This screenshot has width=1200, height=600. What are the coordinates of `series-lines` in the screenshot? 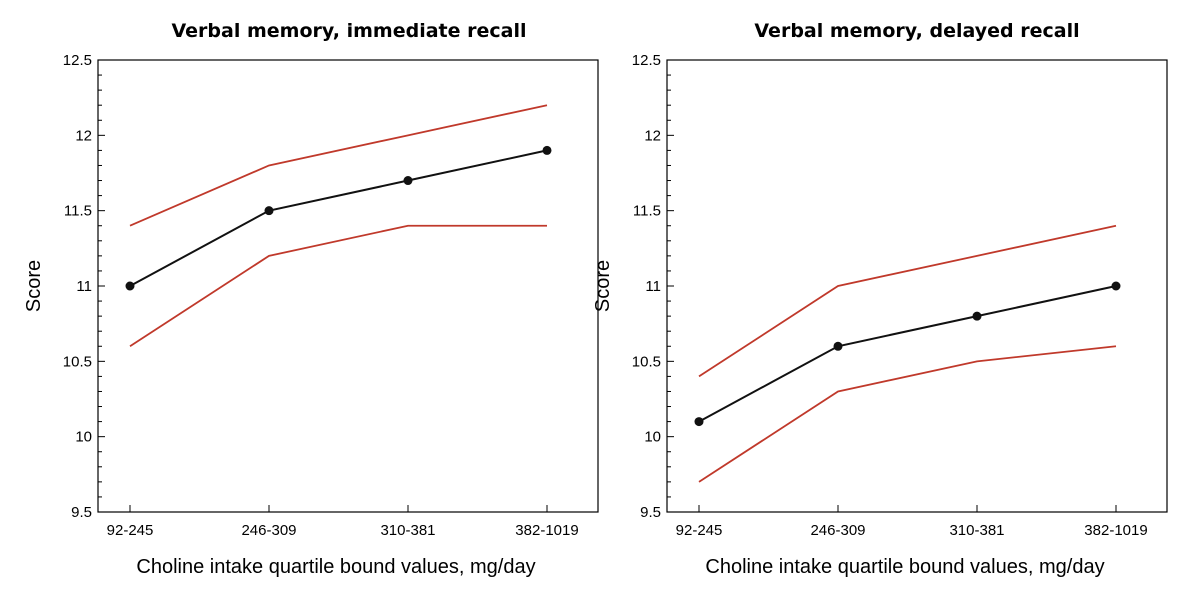 It's located at (338, 226).